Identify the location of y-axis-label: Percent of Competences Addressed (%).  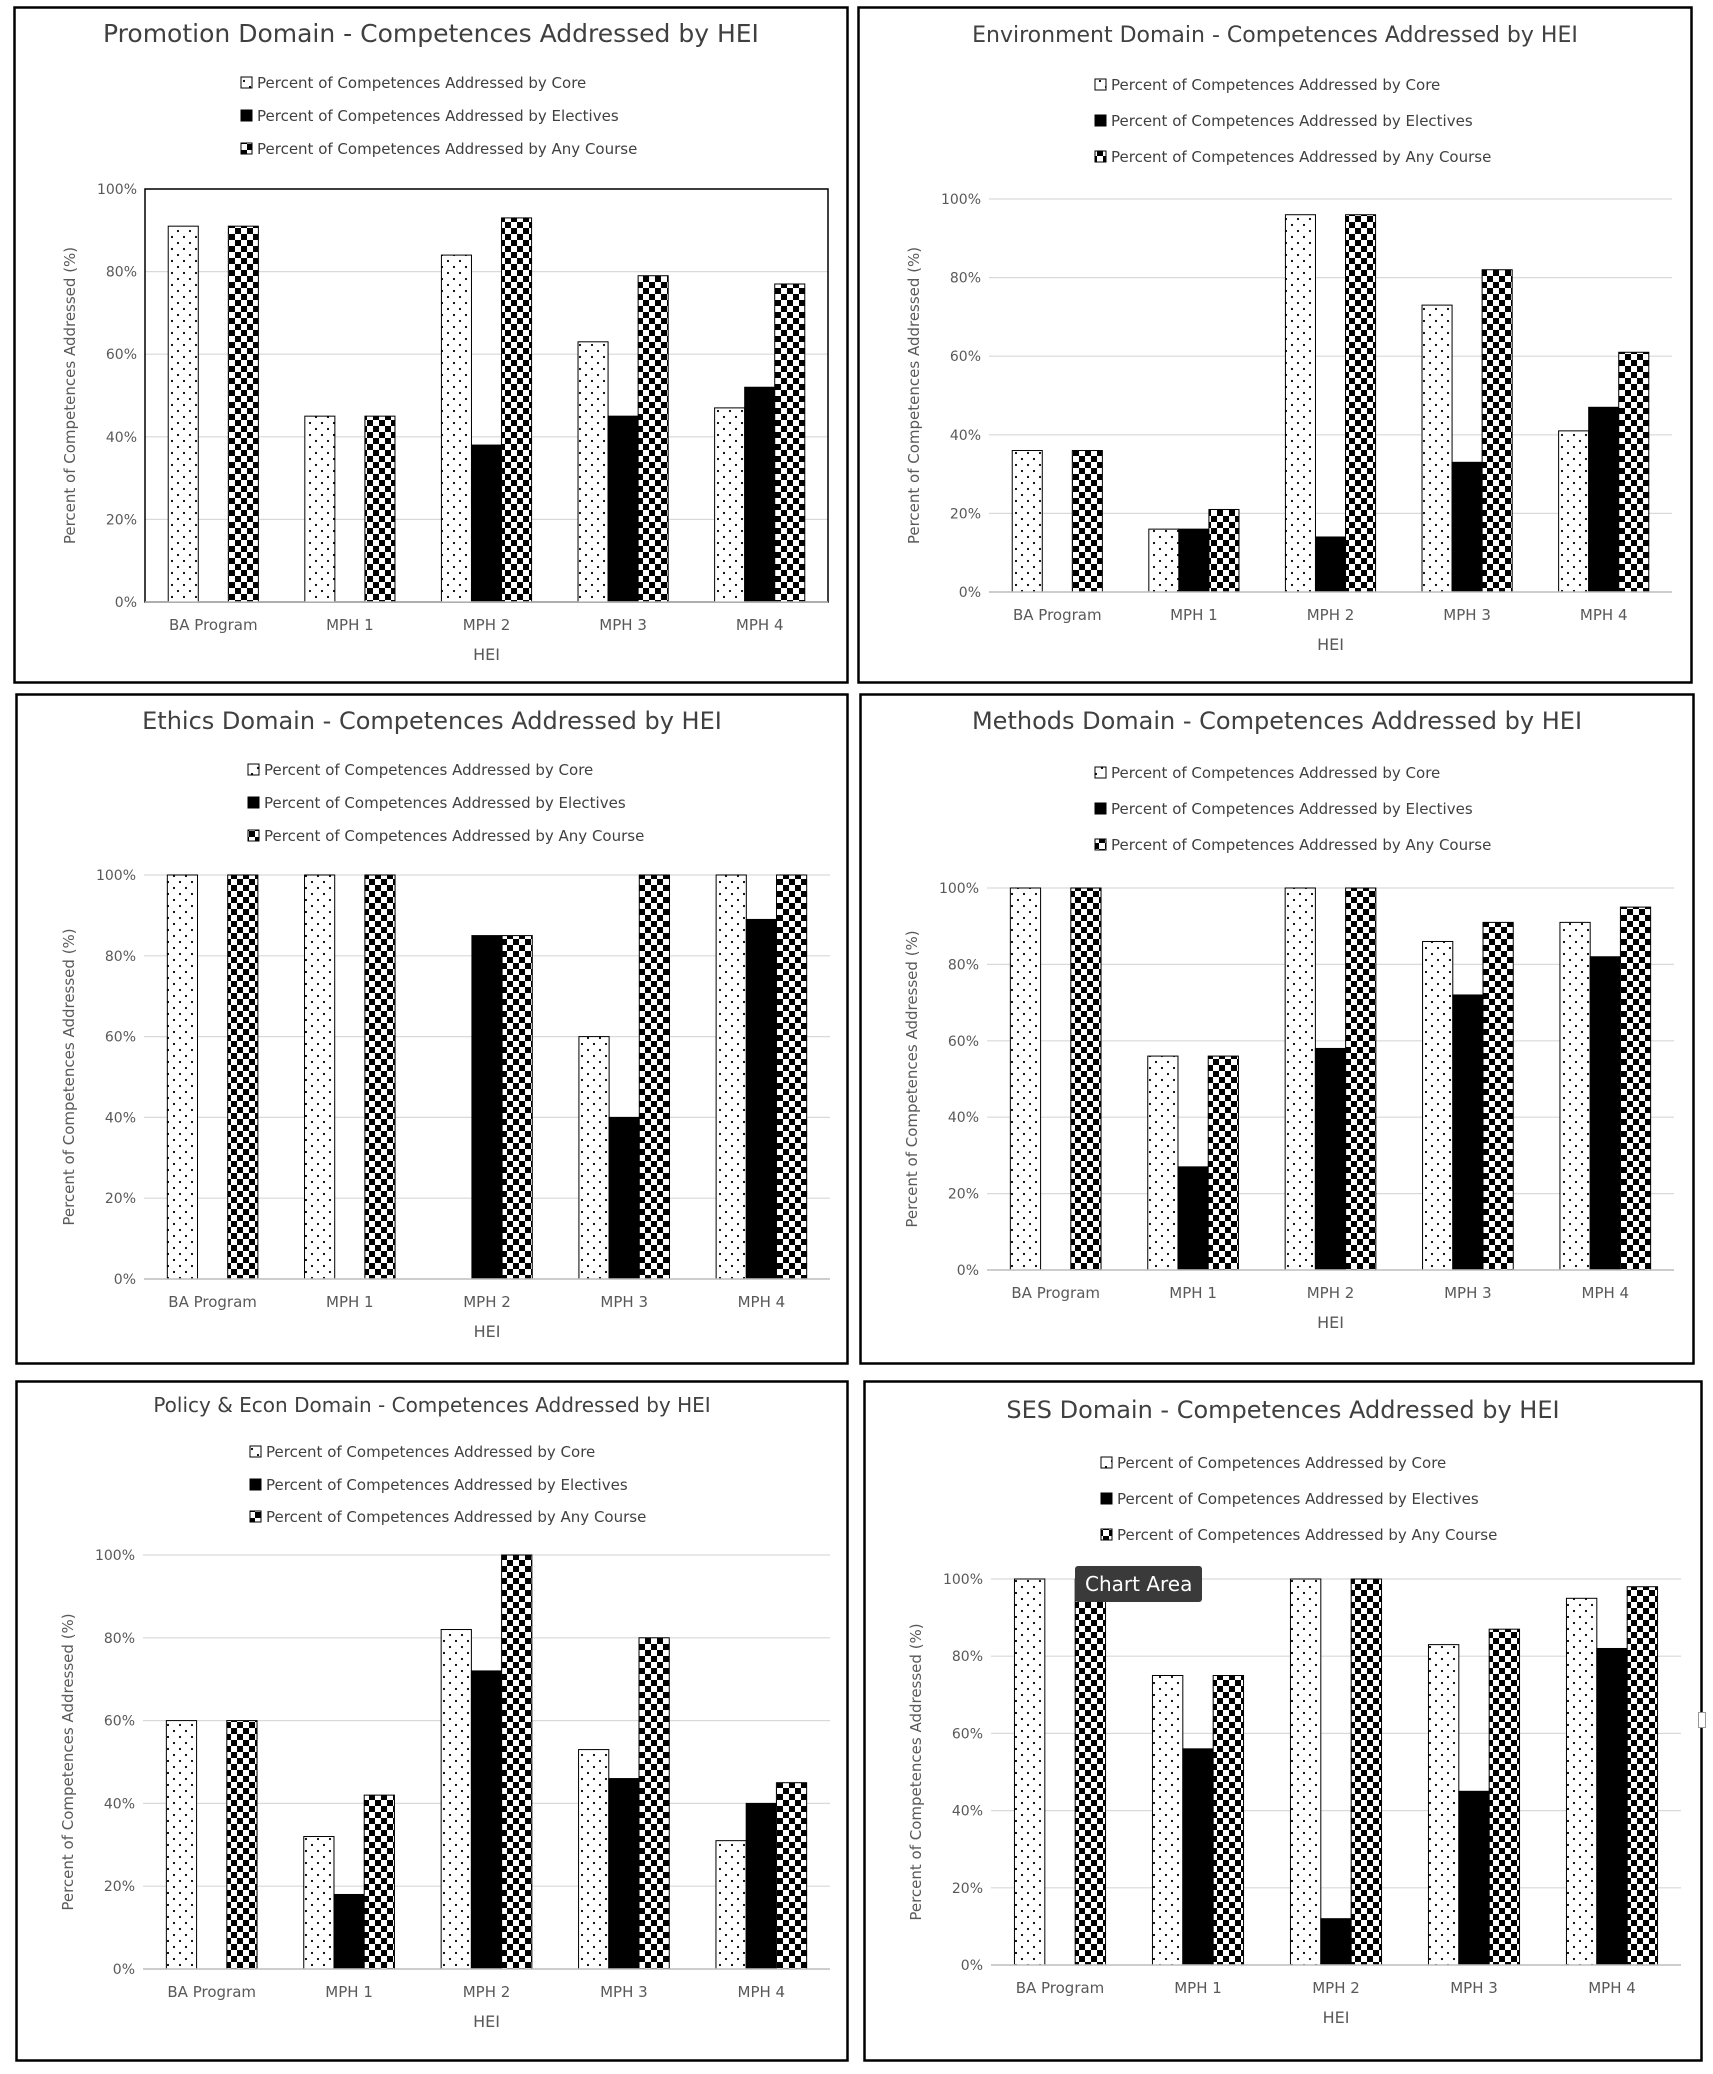
(912, 1078).